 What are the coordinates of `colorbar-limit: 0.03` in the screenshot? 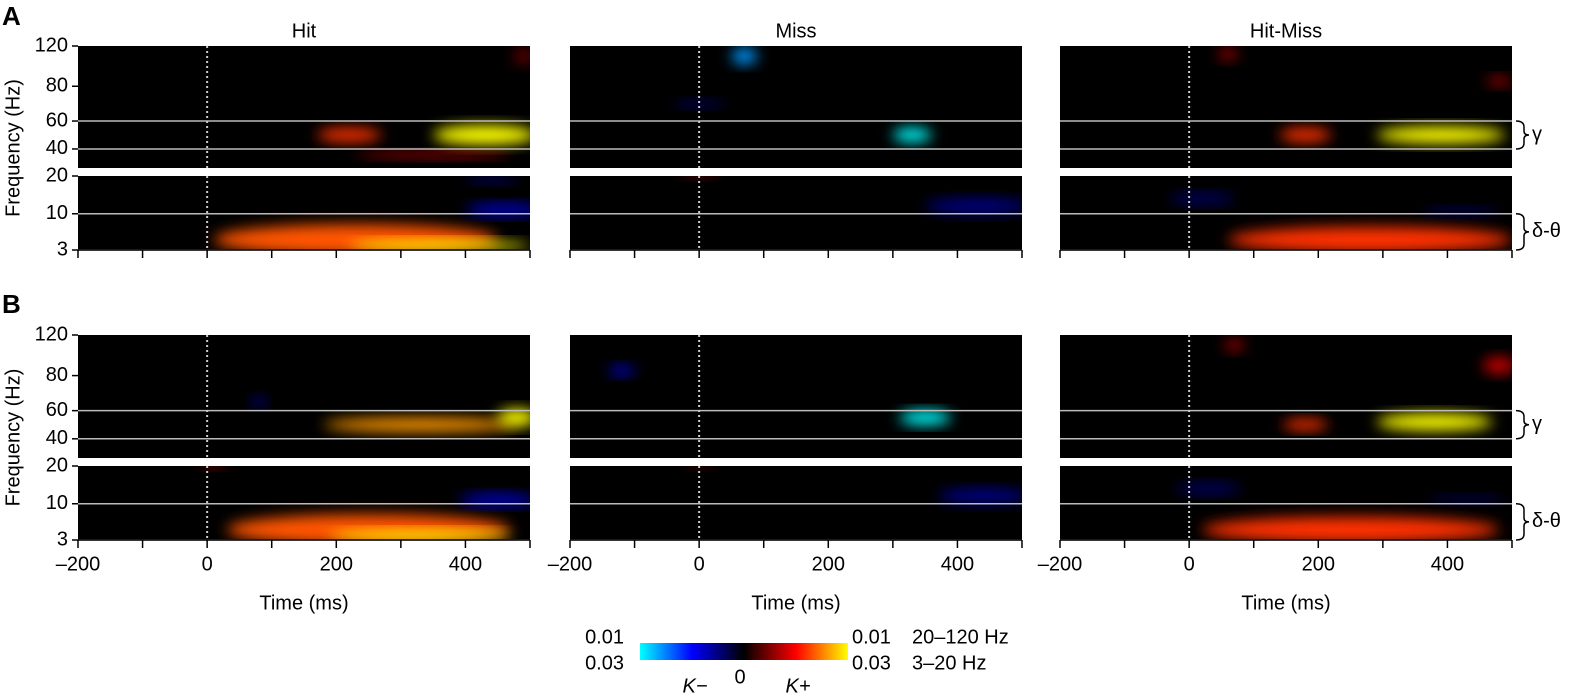 It's located at (871, 663).